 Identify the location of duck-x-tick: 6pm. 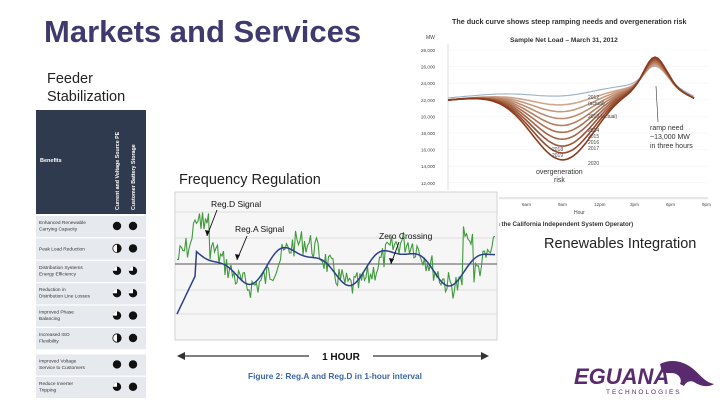
(670, 204).